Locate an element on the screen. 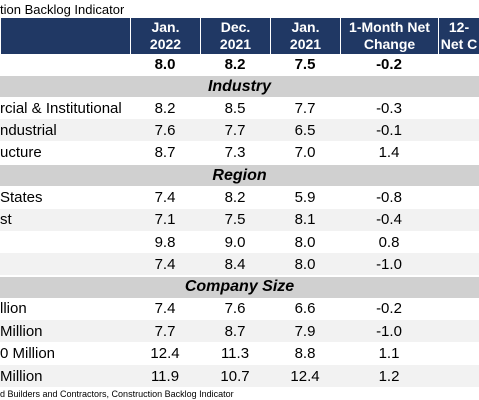  row-label: rcial & Institutional is located at coordinates (61, 108).